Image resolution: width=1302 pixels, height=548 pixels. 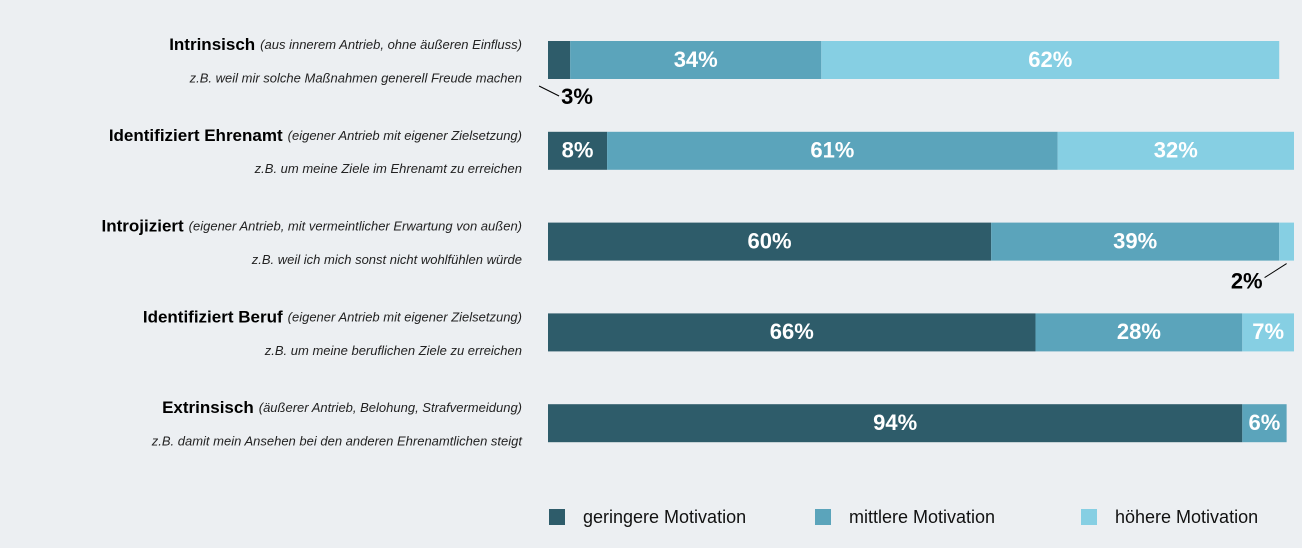 I want to click on value-label: 6%, so click(x=1265, y=422).